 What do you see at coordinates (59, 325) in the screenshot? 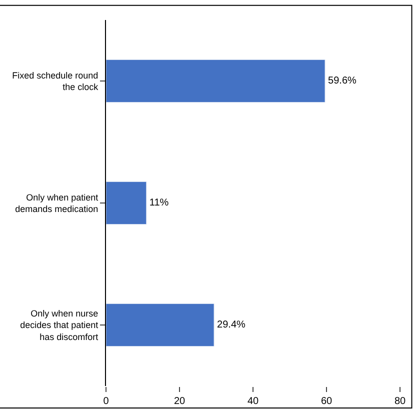
I see `y-tick-label: Only when nurse decides that patient has discomfort` at bounding box center [59, 325].